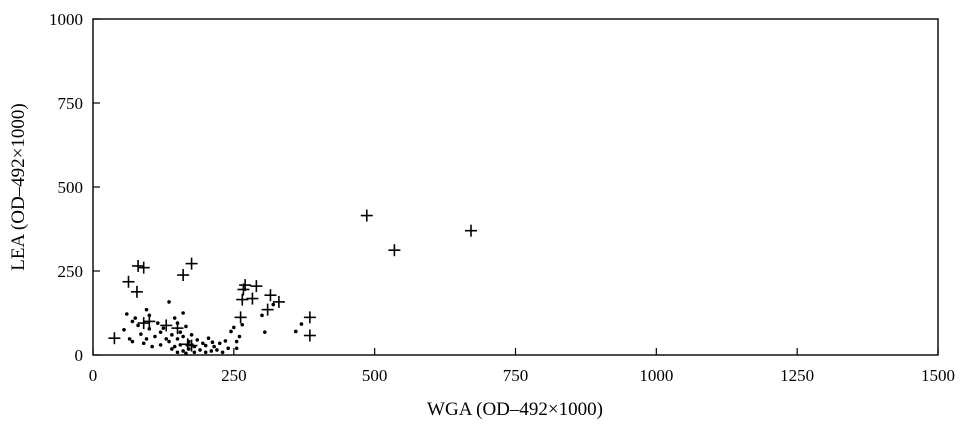 The width and height of the screenshot is (971, 424). I want to click on x-tick-label: 1250, so click(797, 375).